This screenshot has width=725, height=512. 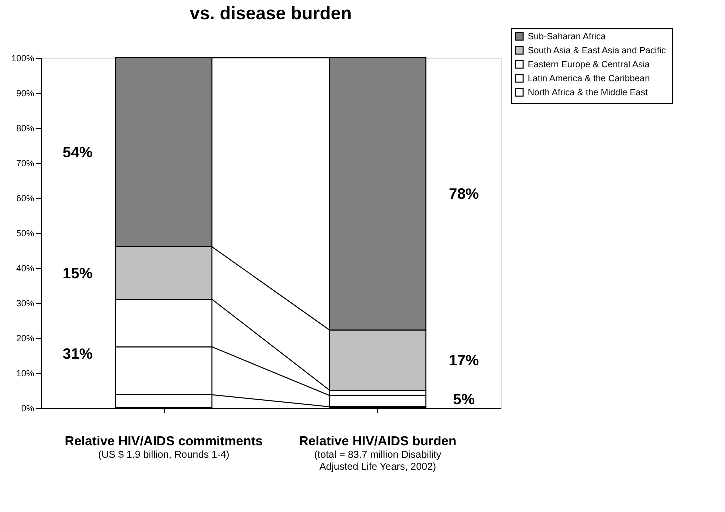 What do you see at coordinates (25, 93) in the screenshot?
I see `y-tick-label: 90%` at bounding box center [25, 93].